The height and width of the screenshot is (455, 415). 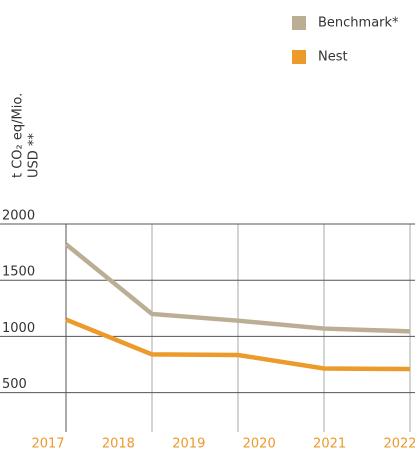 What do you see at coordinates (18, 216) in the screenshot?
I see `y-tick-label: 2000` at bounding box center [18, 216].